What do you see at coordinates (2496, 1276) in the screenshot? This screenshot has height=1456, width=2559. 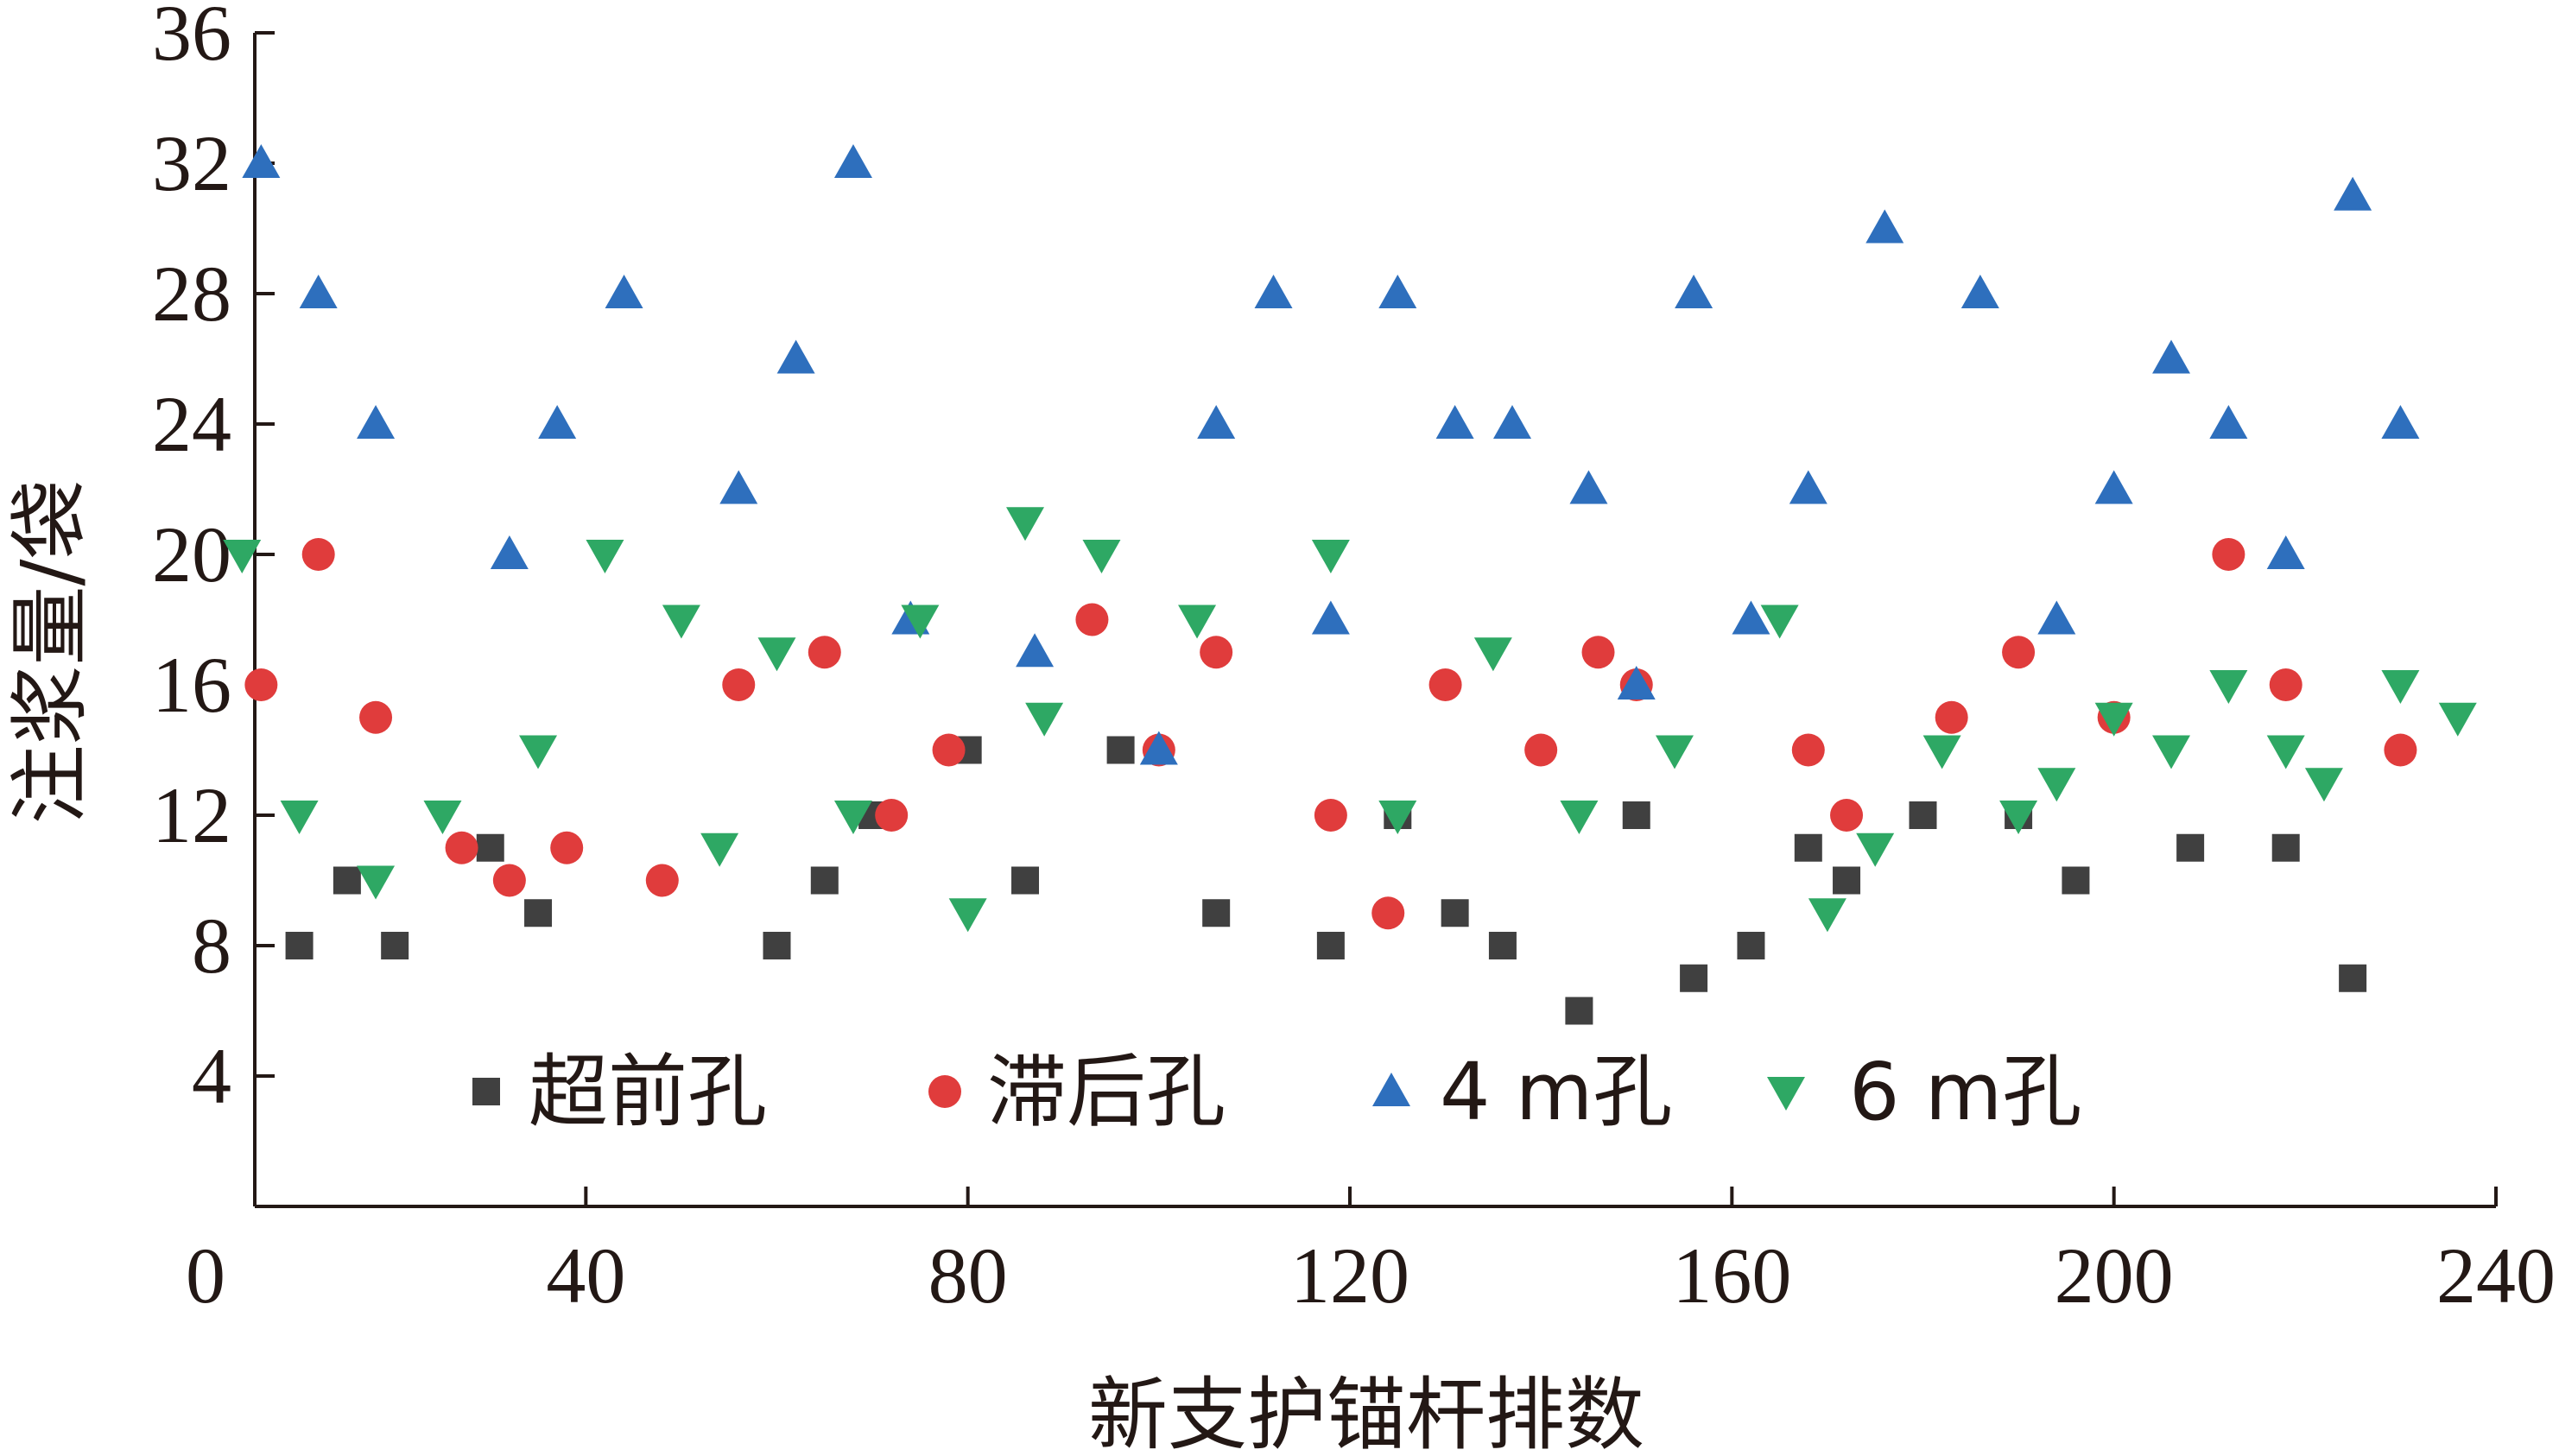 I see `x-tick-label: 240` at bounding box center [2496, 1276].